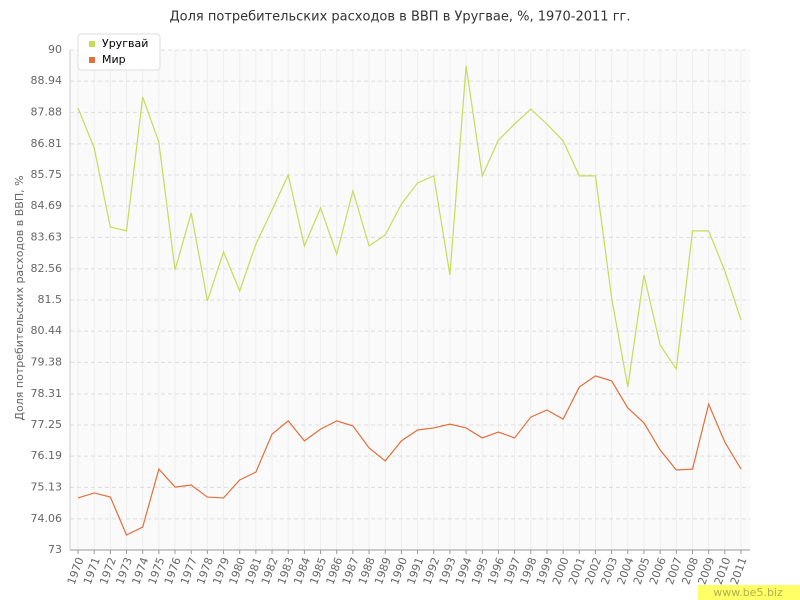  What do you see at coordinates (55, 549) in the screenshot?
I see `y-tick-label: 73` at bounding box center [55, 549].